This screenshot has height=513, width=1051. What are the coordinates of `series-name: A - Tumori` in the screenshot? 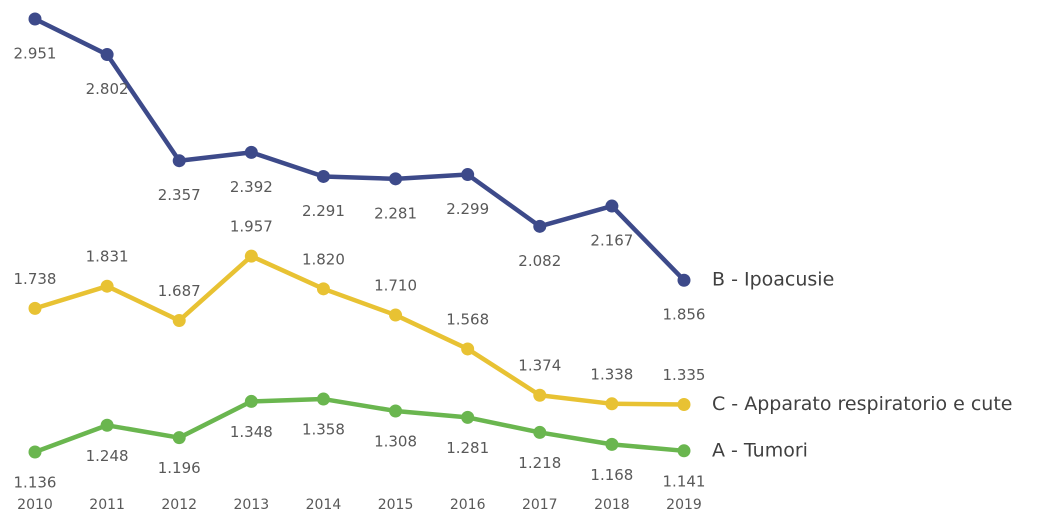 It's located at (760, 450).